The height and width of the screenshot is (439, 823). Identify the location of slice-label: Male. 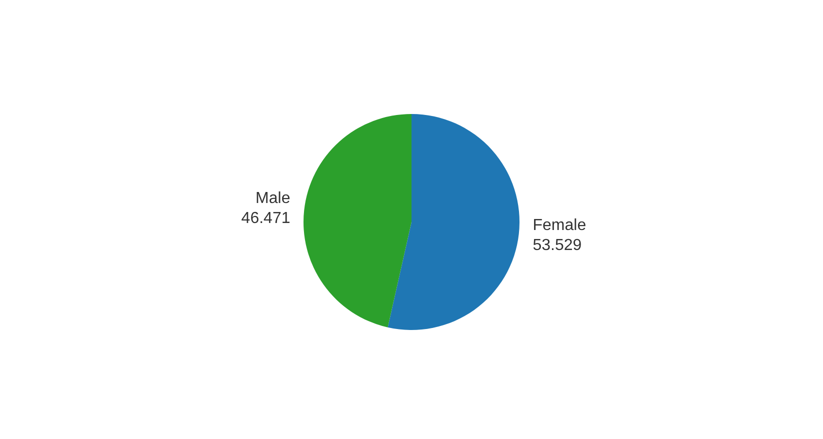
(273, 198).